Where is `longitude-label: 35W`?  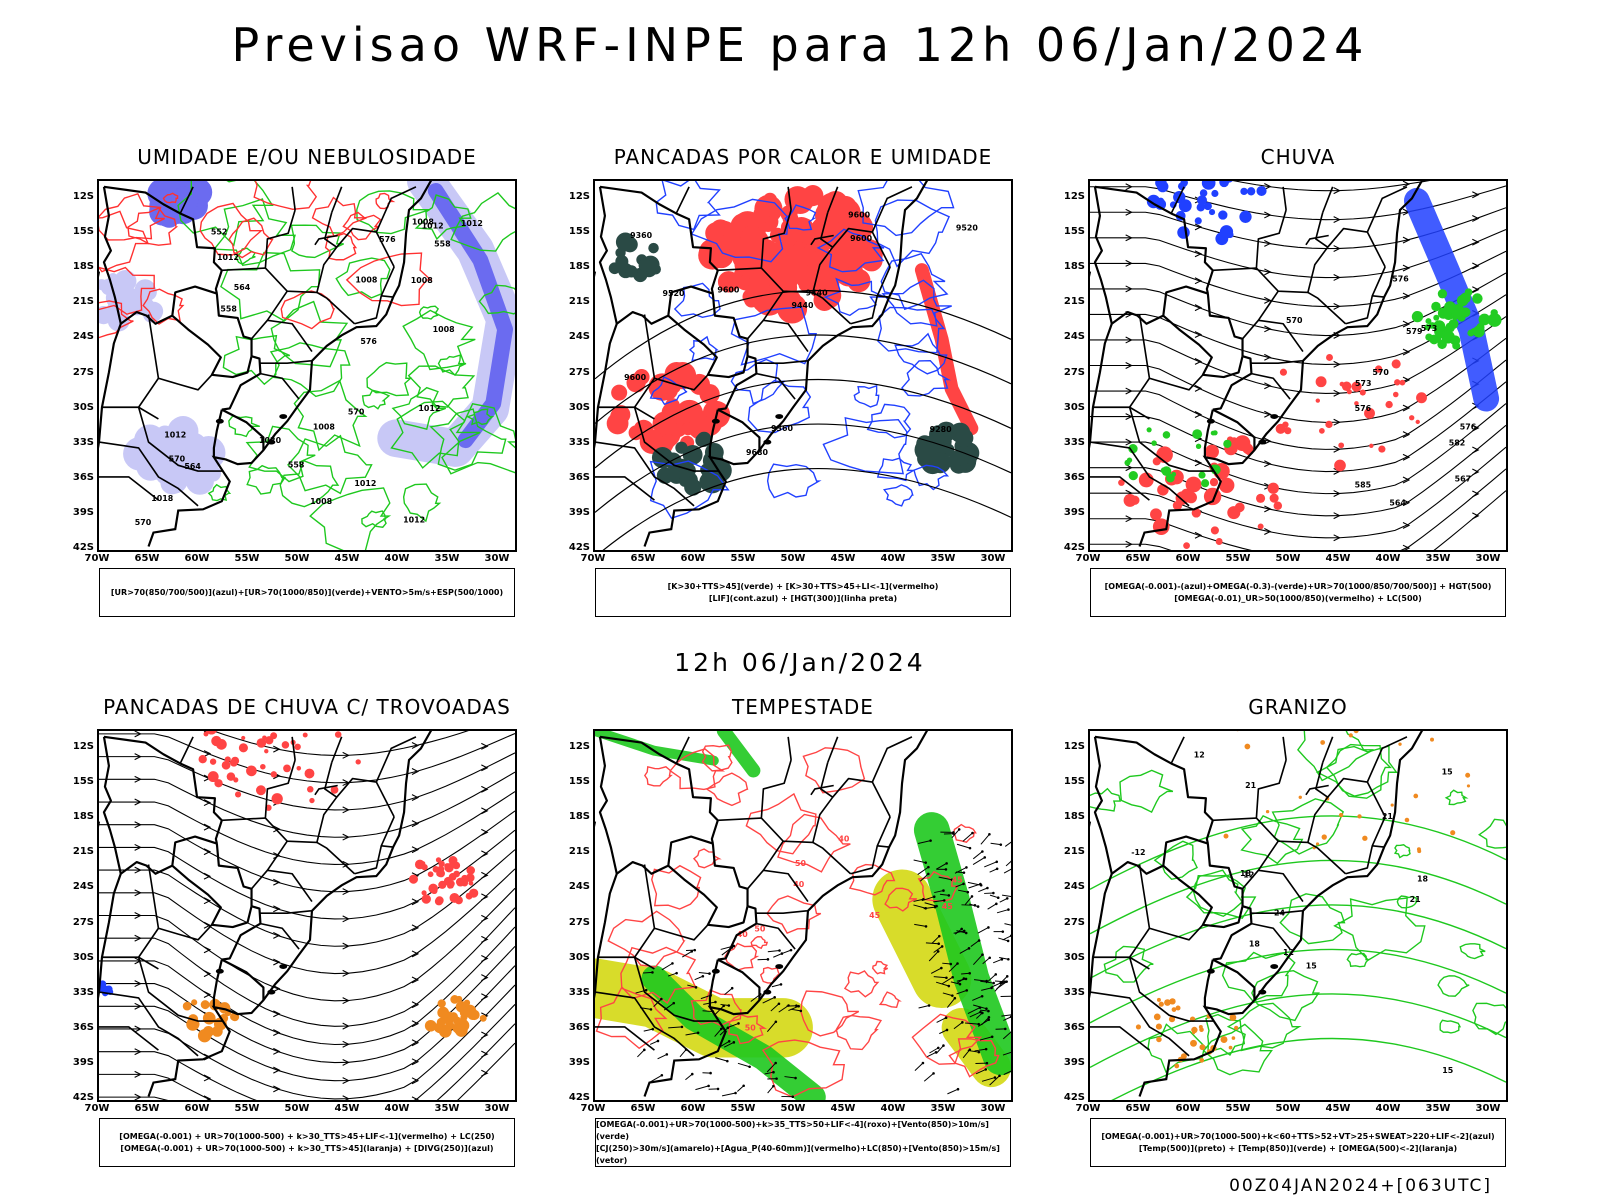 longitude-label: 35W is located at coordinates (943, 558).